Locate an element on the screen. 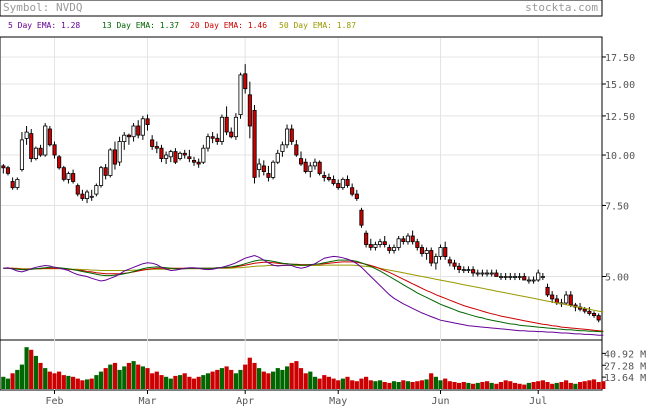 This screenshot has height=406, width=655. y-tick-label: 10.00 is located at coordinates (620, 156).